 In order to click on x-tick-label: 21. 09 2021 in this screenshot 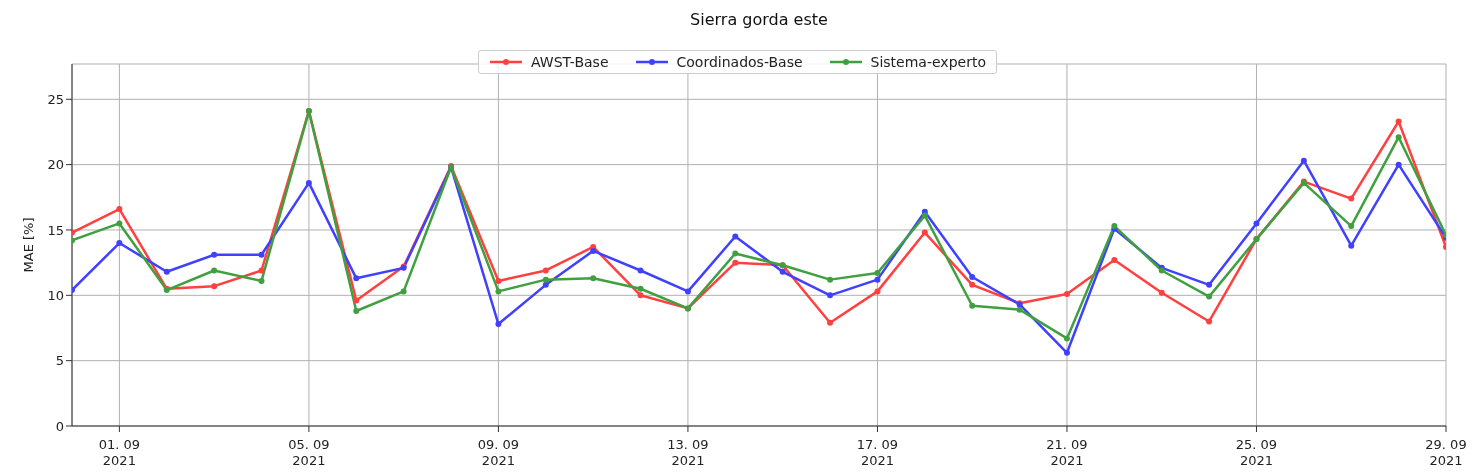, I will do `click(1067, 452)`.